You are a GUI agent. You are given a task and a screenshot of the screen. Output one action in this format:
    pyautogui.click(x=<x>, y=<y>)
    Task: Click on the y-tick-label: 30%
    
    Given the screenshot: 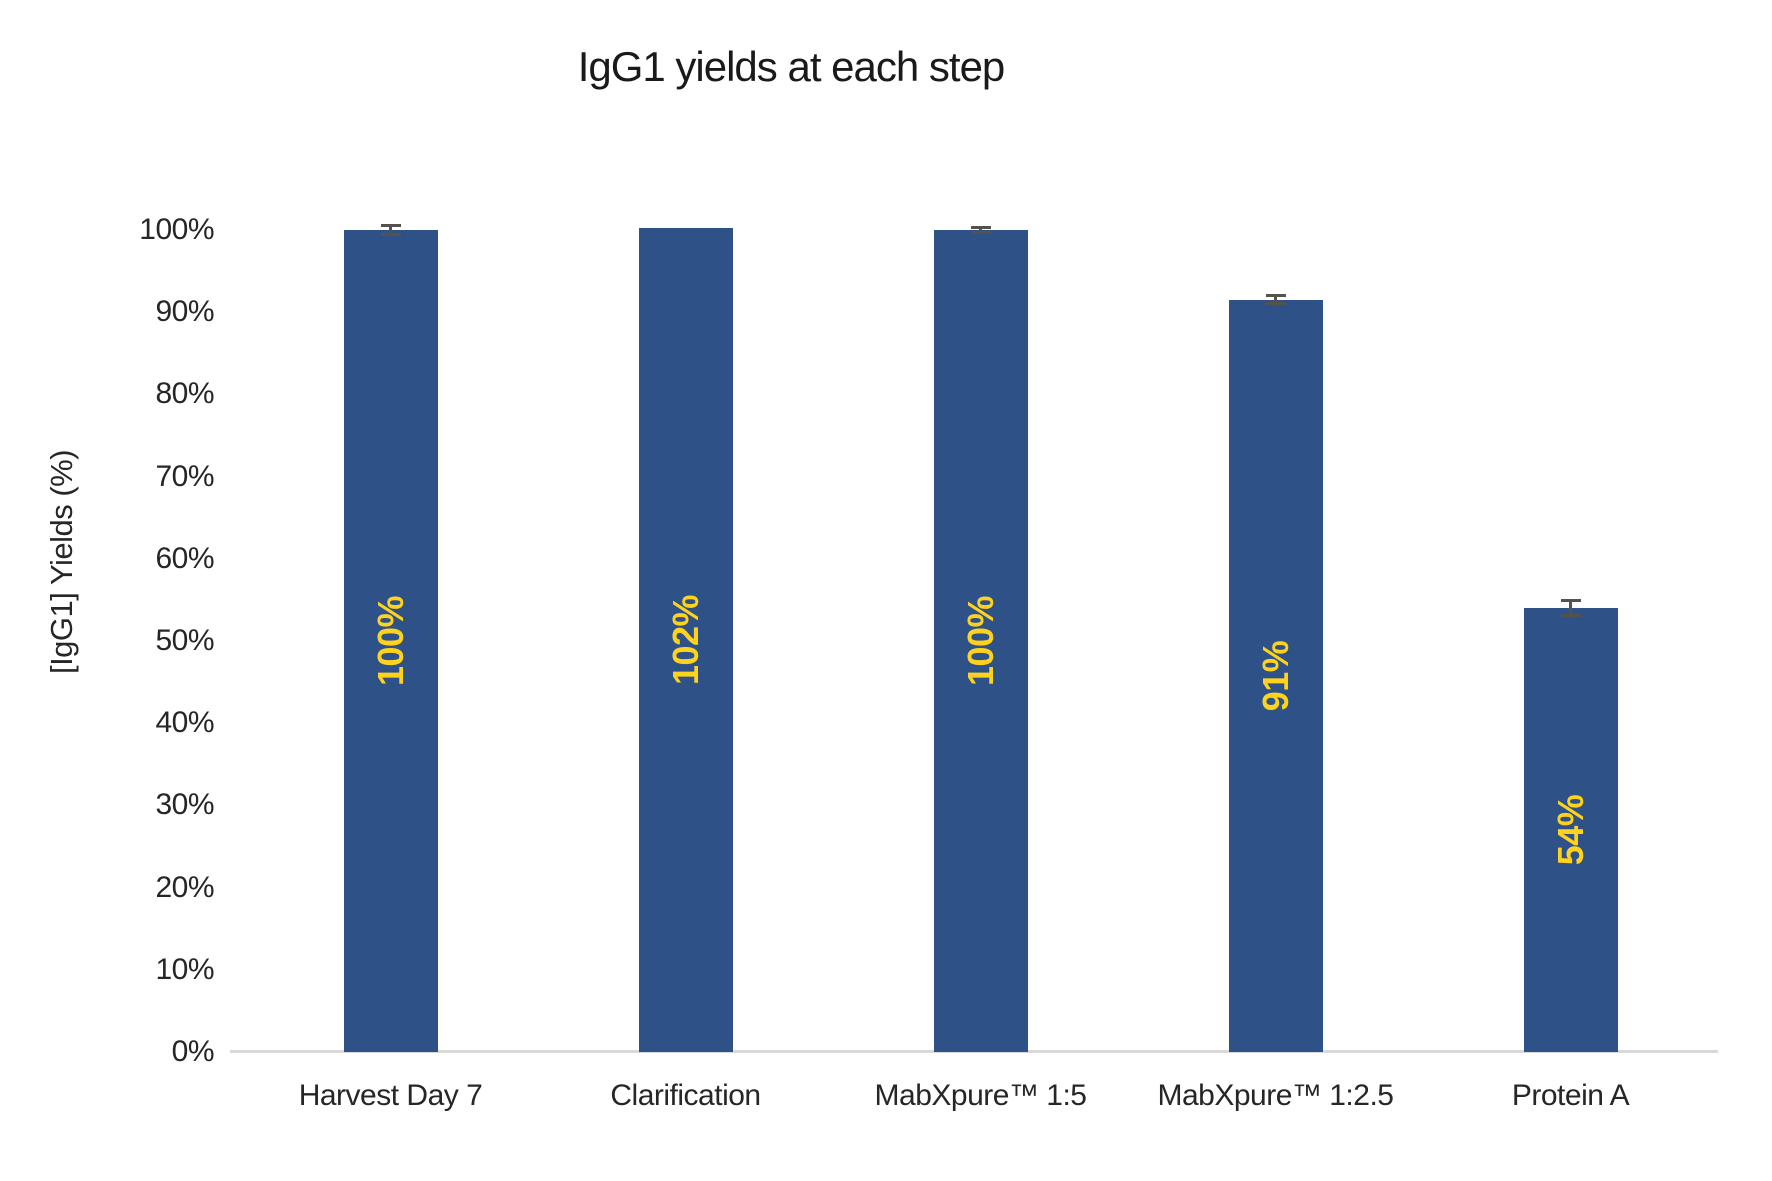 What is the action you would take?
    pyautogui.click(x=184, y=805)
    